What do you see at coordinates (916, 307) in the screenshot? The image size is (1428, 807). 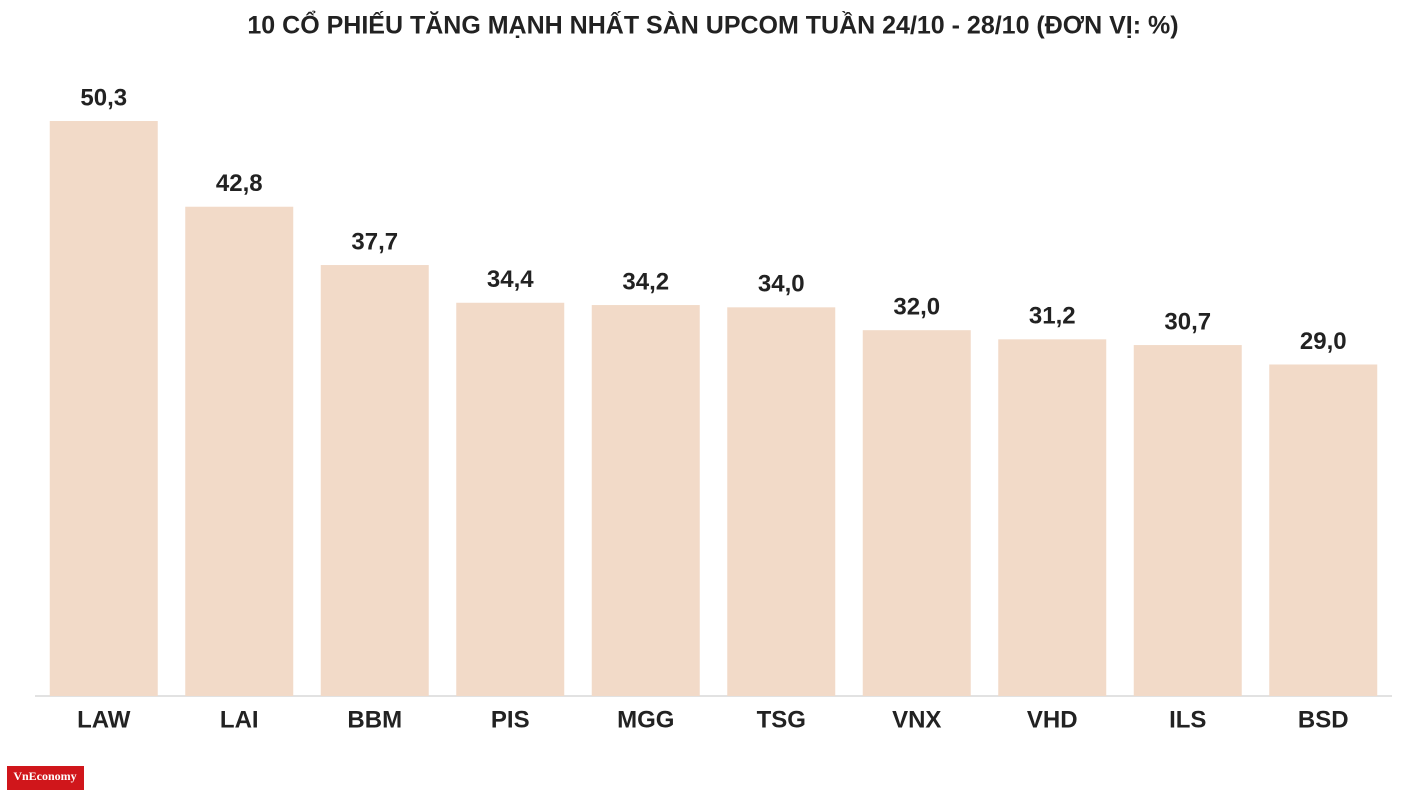 I see `value-label: 32,0` at bounding box center [916, 307].